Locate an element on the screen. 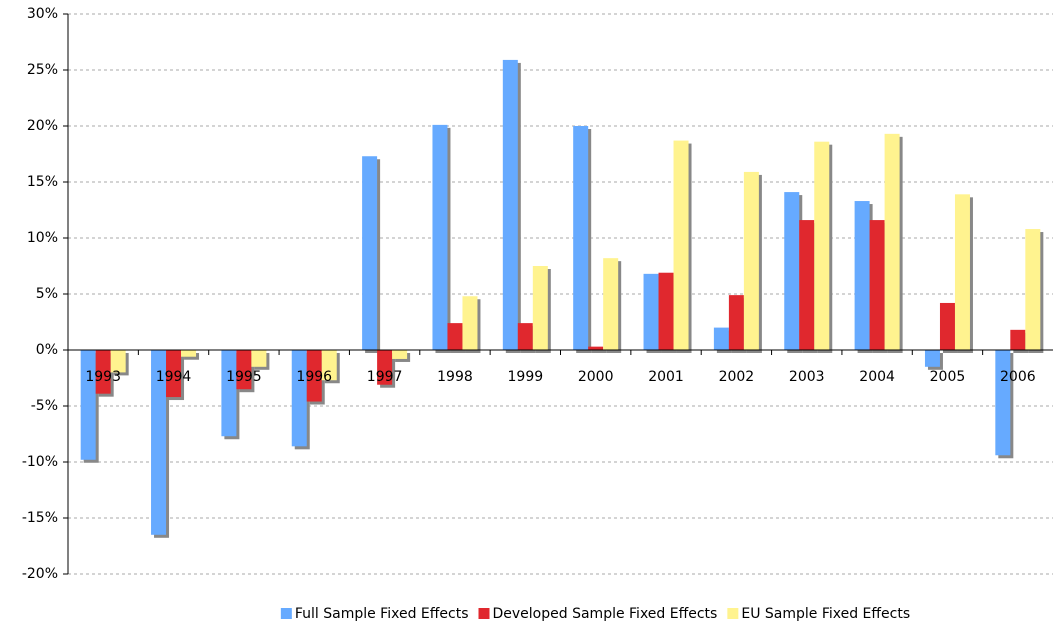 The height and width of the screenshot is (625, 1053). x-tick-label: 2003 is located at coordinates (807, 377).